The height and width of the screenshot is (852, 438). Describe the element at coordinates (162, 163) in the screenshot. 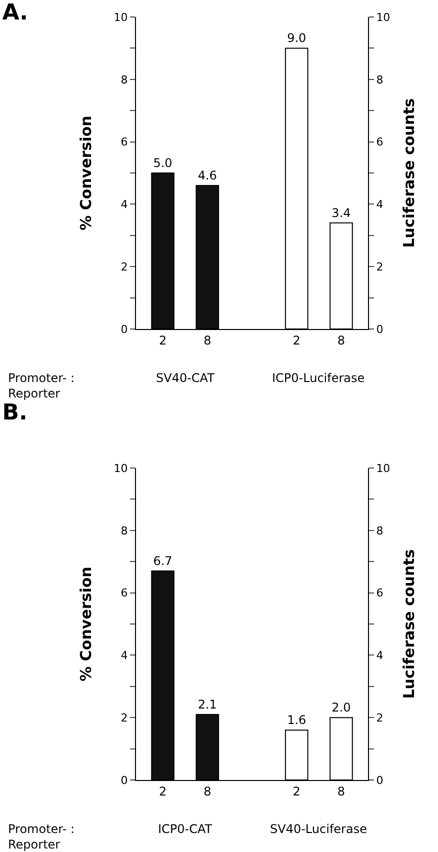

I see `data-label: 5.0` at that location.